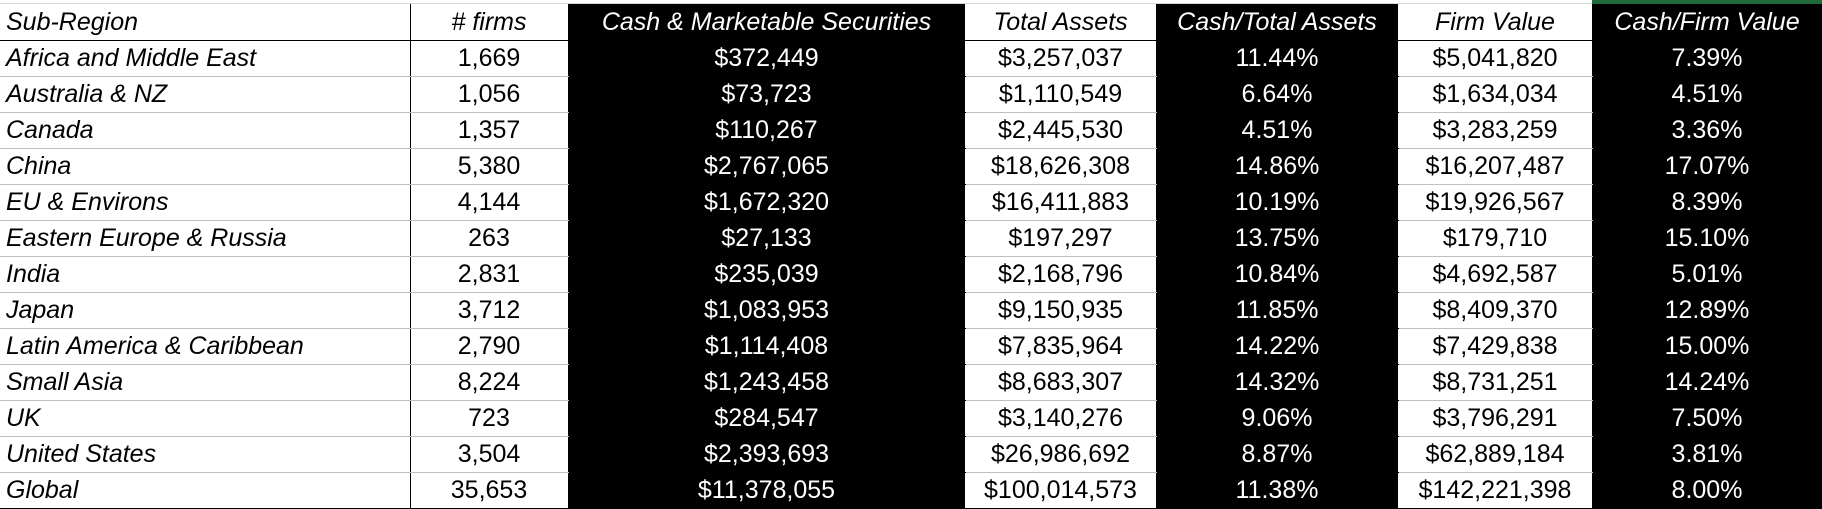  I want to click on header-num-firms: # firms, so click(489, 22).